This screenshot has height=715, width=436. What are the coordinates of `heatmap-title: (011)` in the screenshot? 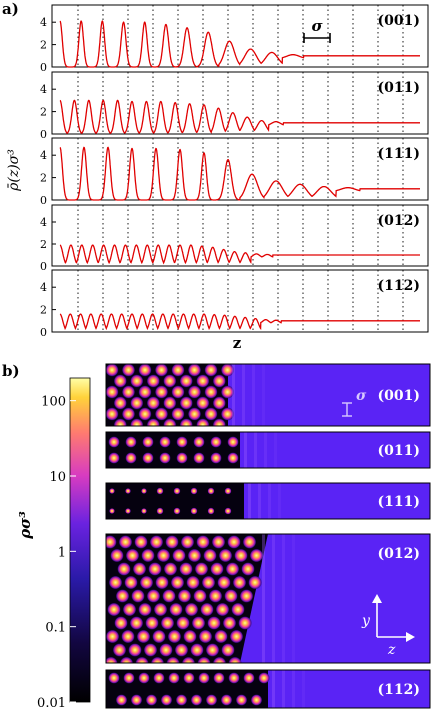 It's located at (399, 451).